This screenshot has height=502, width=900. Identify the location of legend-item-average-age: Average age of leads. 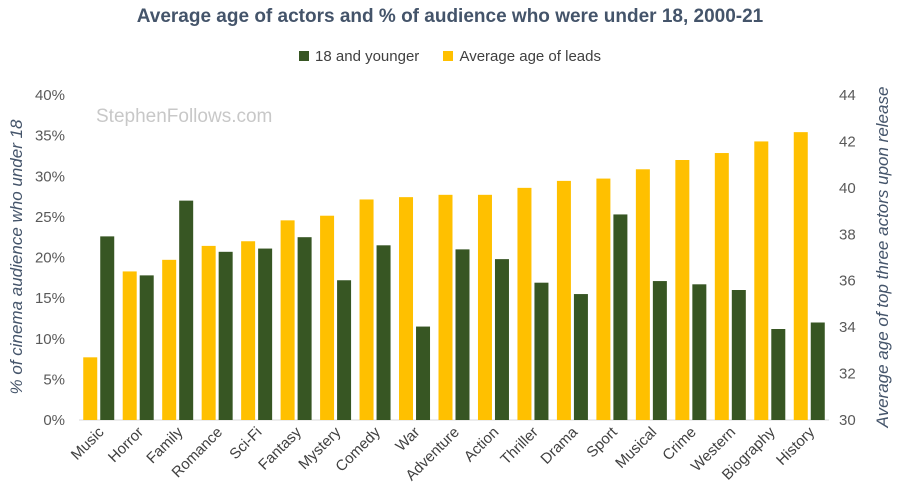
(522, 56).